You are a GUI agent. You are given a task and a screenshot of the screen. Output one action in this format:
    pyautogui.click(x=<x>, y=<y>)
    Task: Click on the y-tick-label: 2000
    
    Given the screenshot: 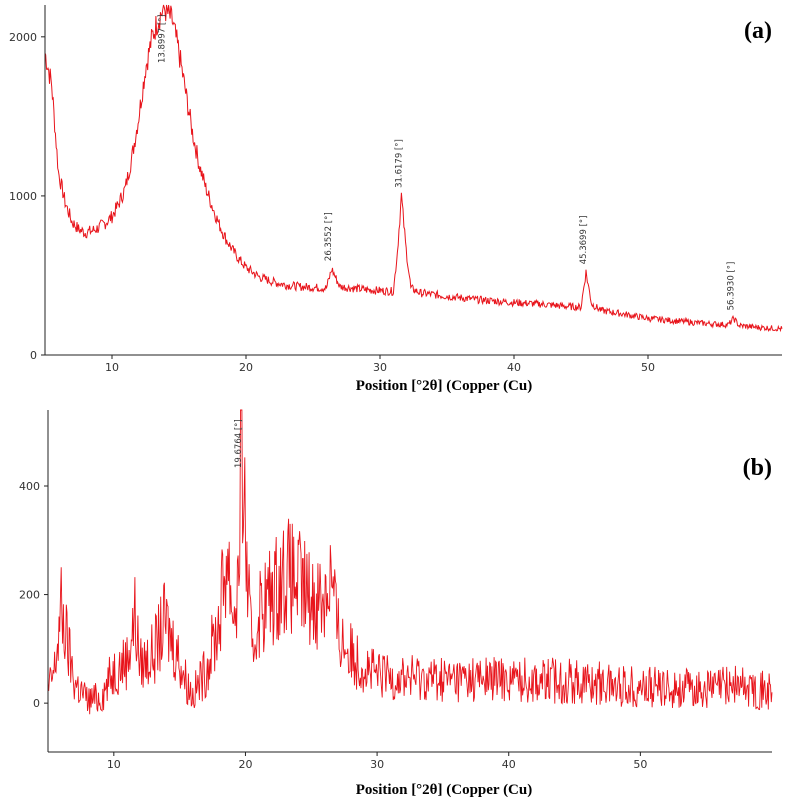 What is the action you would take?
    pyautogui.click(x=23, y=37)
    